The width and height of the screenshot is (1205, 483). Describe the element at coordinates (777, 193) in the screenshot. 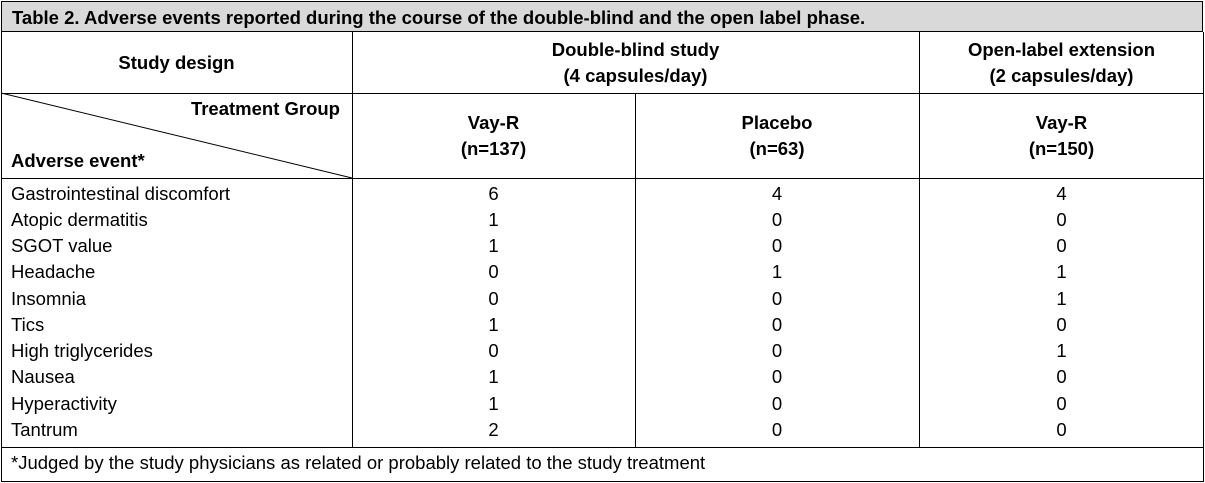

I see `row-db-placebo: 4` at that location.